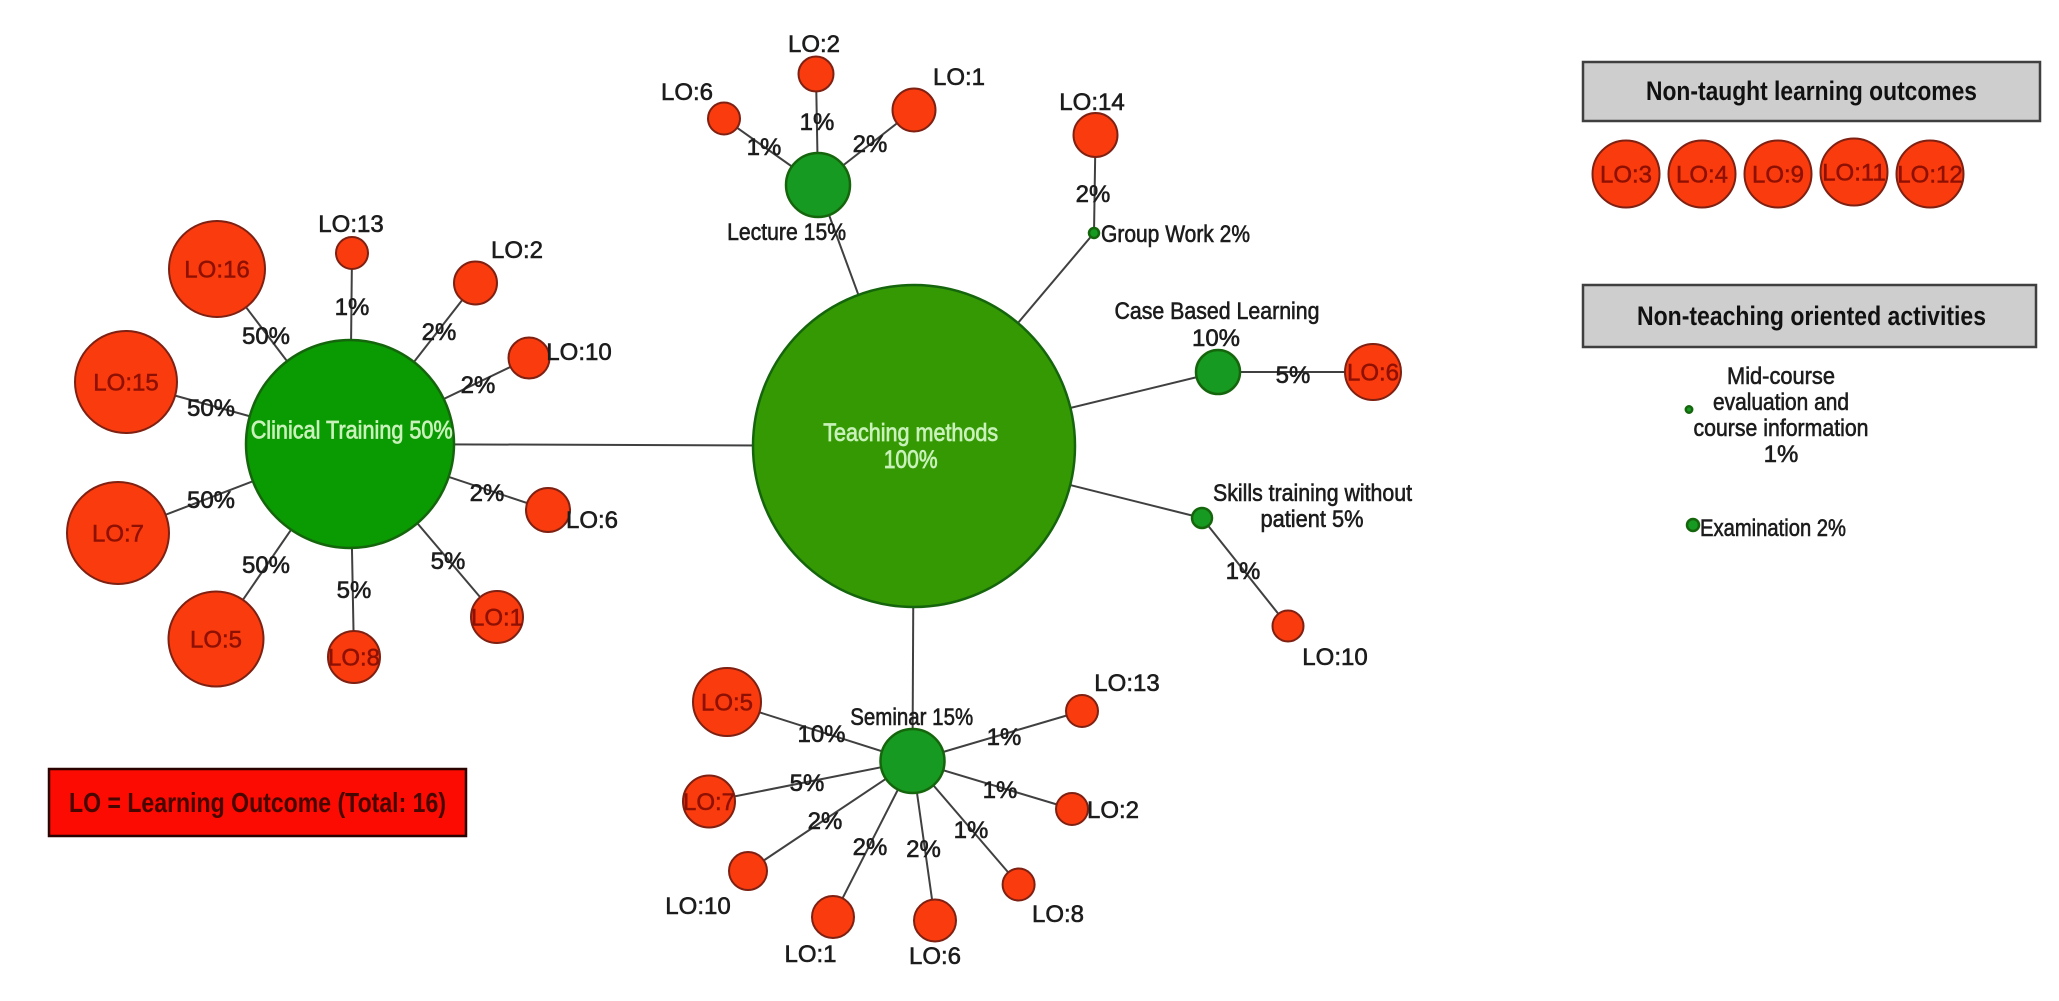  What do you see at coordinates (786, 232) in the screenshot?
I see `svg-text: Lecture 15%` at bounding box center [786, 232].